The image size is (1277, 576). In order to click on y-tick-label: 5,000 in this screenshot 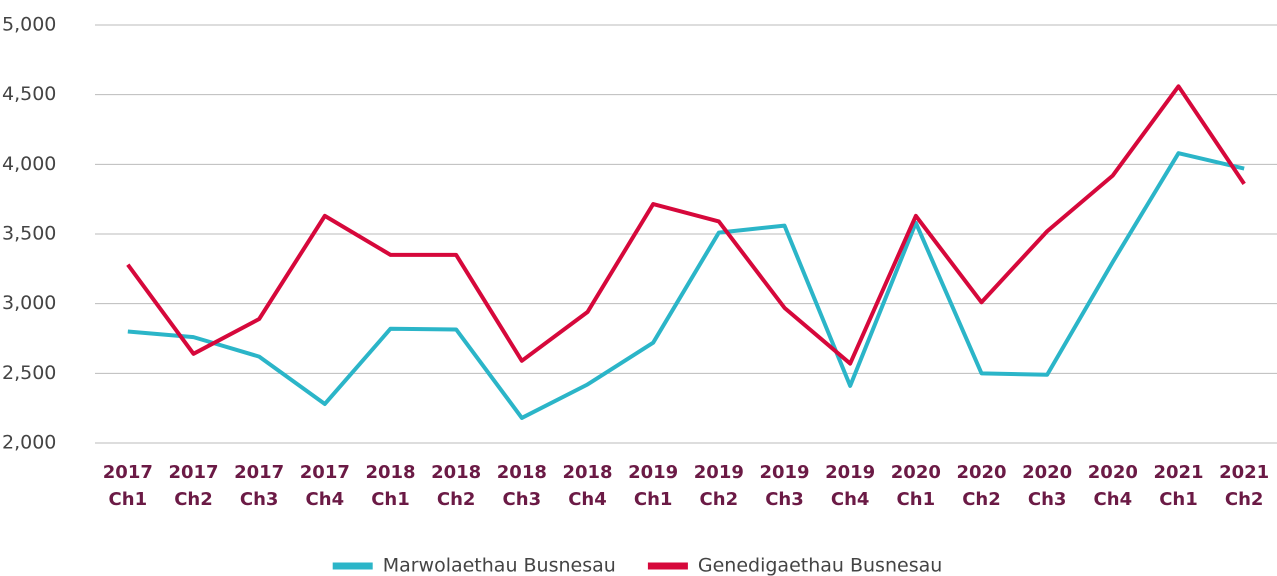, I will do `click(29, 25)`.